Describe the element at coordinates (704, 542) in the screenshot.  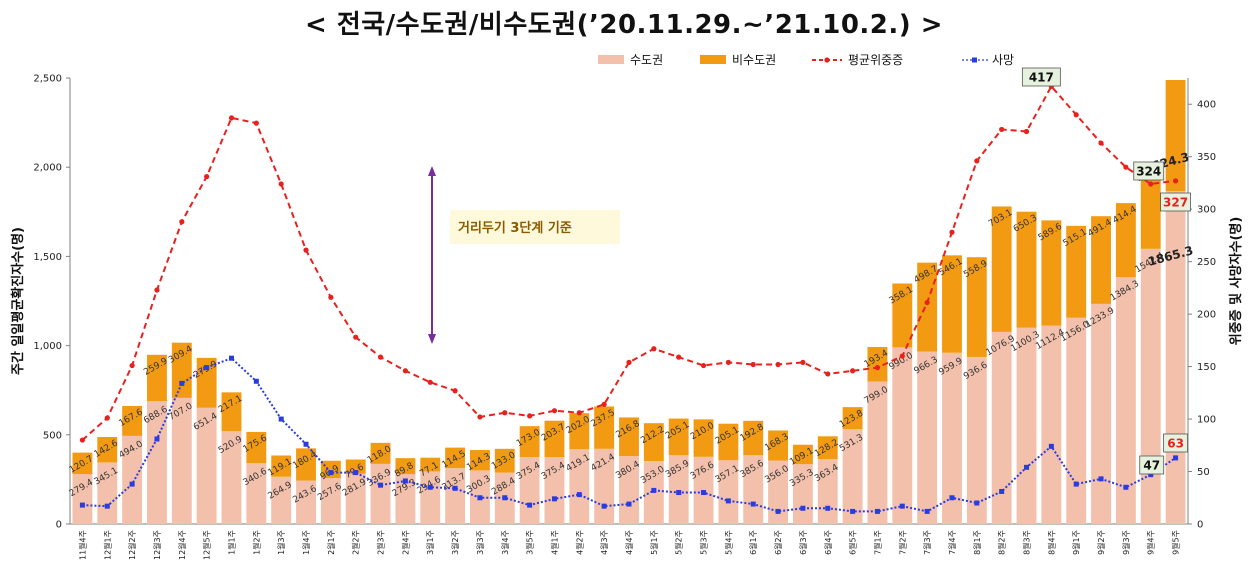
I see `x-tick-label: 5월3주` at that location.